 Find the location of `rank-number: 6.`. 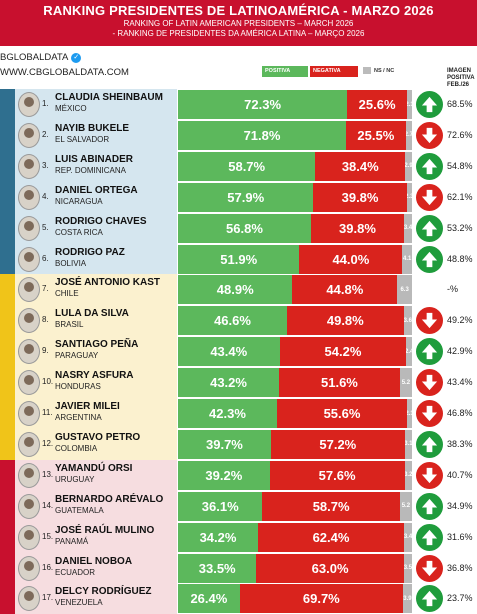

rank-number: 6. is located at coordinates (45, 258).